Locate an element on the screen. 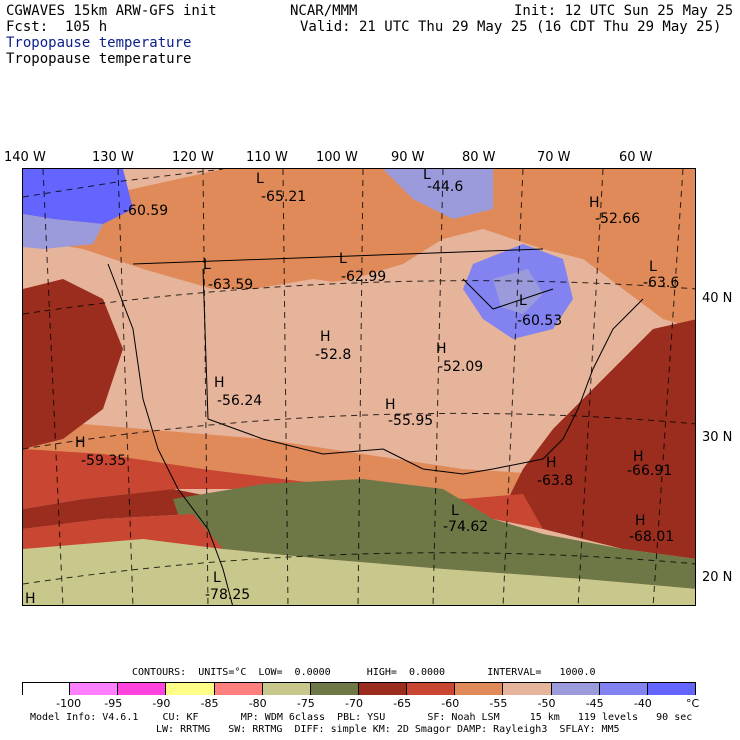  colorbar-label: -45 is located at coordinates (594, 703).